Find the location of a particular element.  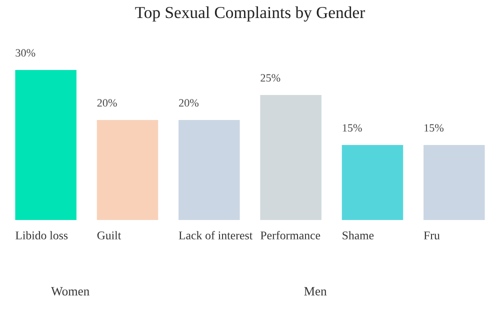

x-tick-label: Performance is located at coordinates (290, 235).